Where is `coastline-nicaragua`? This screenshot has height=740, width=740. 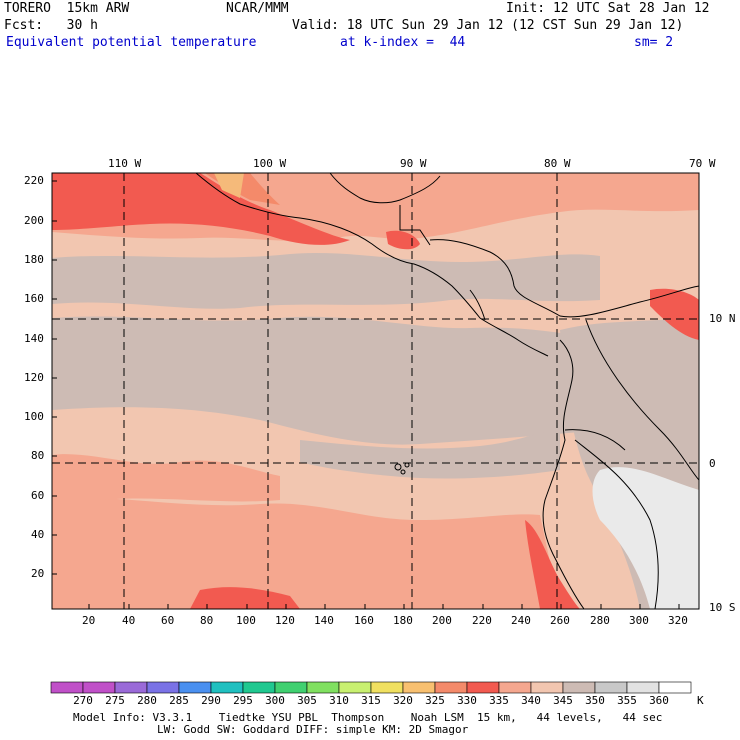 coastline-nicaragua is located at coordinates (477, 305).